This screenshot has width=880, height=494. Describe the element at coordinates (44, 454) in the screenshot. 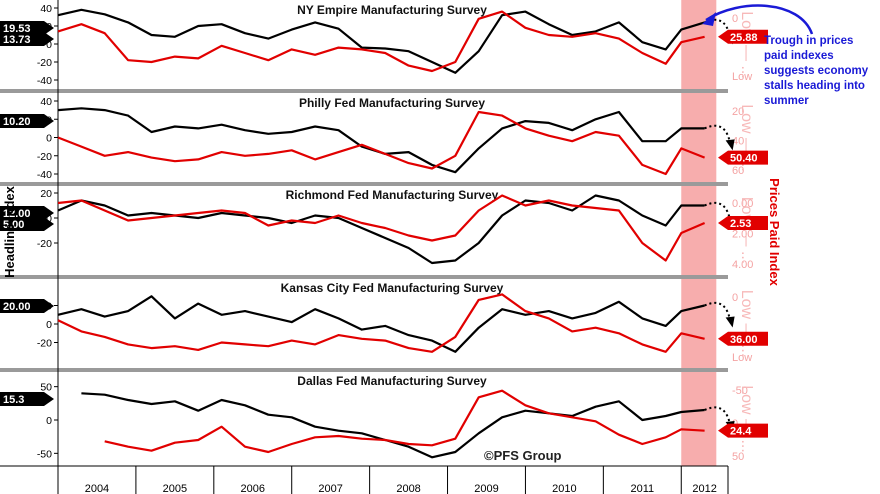

I see `left-tick-label: -50` at that location.